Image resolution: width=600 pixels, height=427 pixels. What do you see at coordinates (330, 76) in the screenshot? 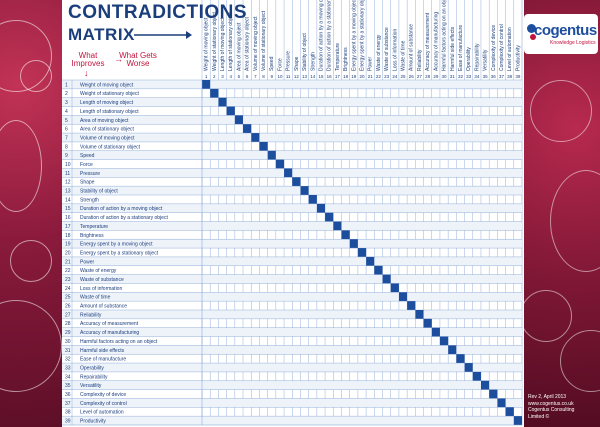
I see `column-number: 16` at bounding box center [330, 76].